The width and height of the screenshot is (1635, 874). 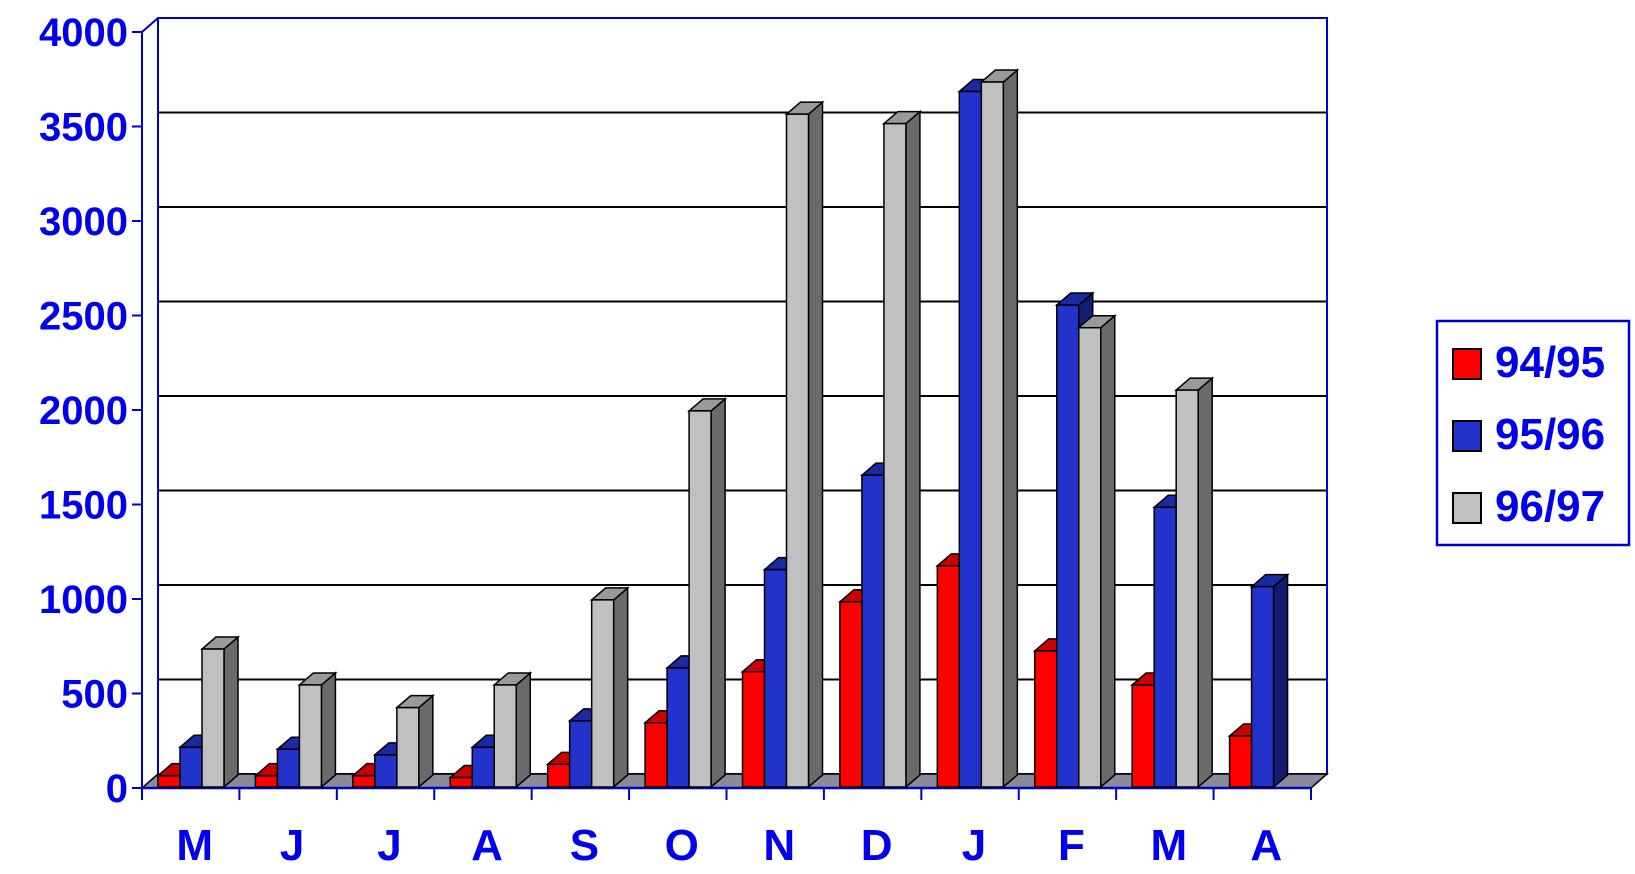 What do you see at coordinates (779, 845) in the screenshot?
I see `x-tick-label: N` at bounding box center [779, 845].